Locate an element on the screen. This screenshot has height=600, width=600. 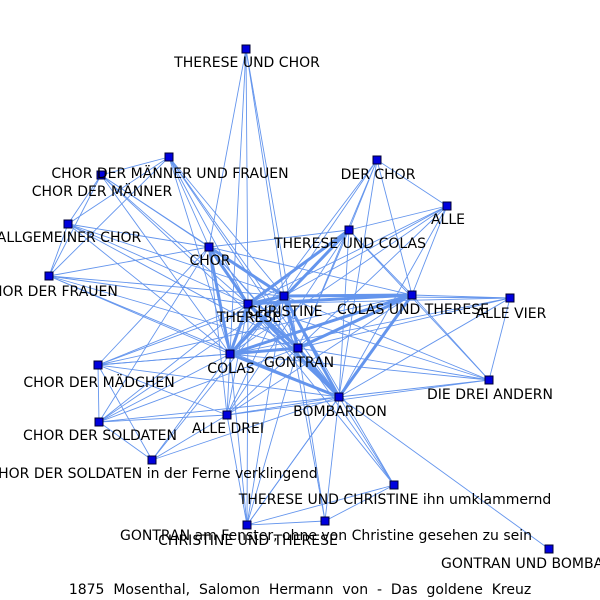
edge-colas-drei_andern is located at coordinates (359, 367).